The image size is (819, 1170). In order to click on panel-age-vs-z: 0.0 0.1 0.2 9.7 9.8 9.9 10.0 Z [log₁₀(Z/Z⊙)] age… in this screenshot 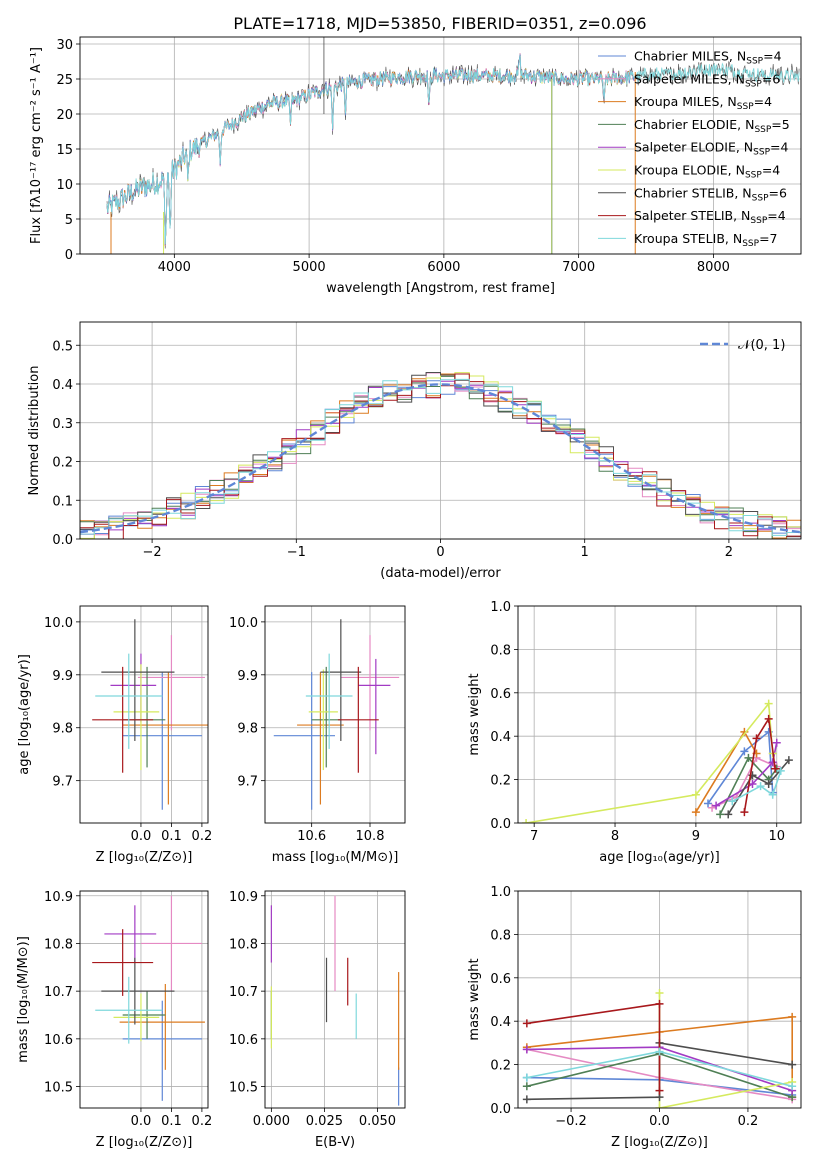, I will do `click(114, 735)`.